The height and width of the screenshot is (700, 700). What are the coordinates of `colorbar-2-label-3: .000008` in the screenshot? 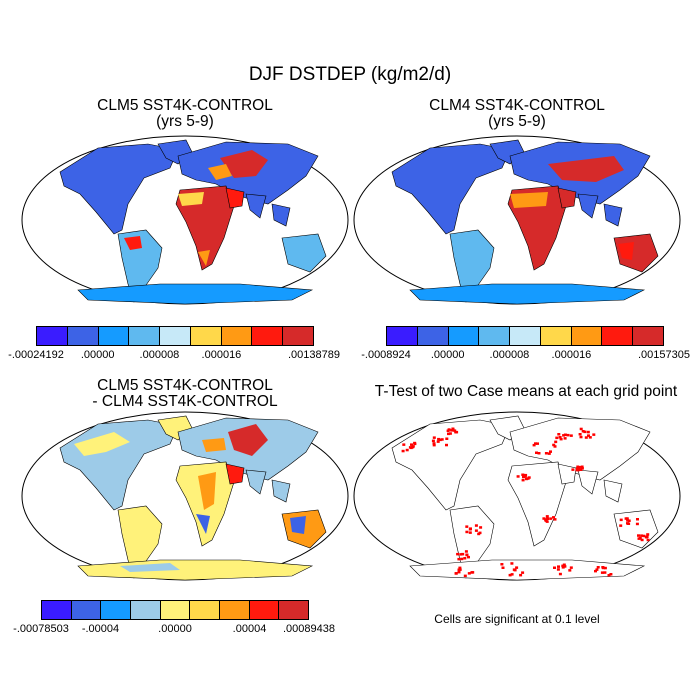 It's located at (509, 355).